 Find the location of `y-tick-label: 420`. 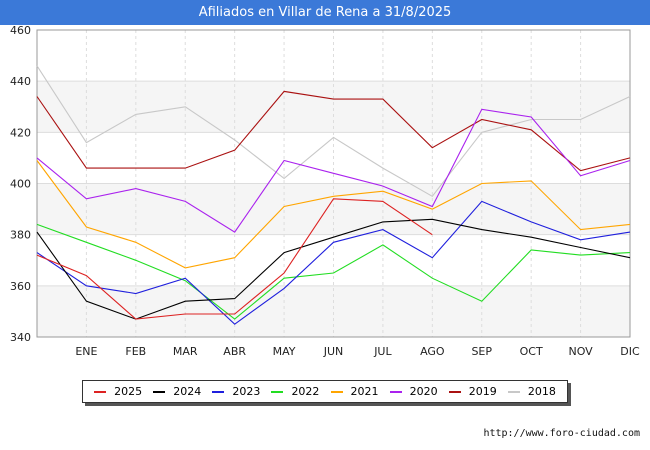

y-tick-label: 420 is located at coordinates (20, 132).